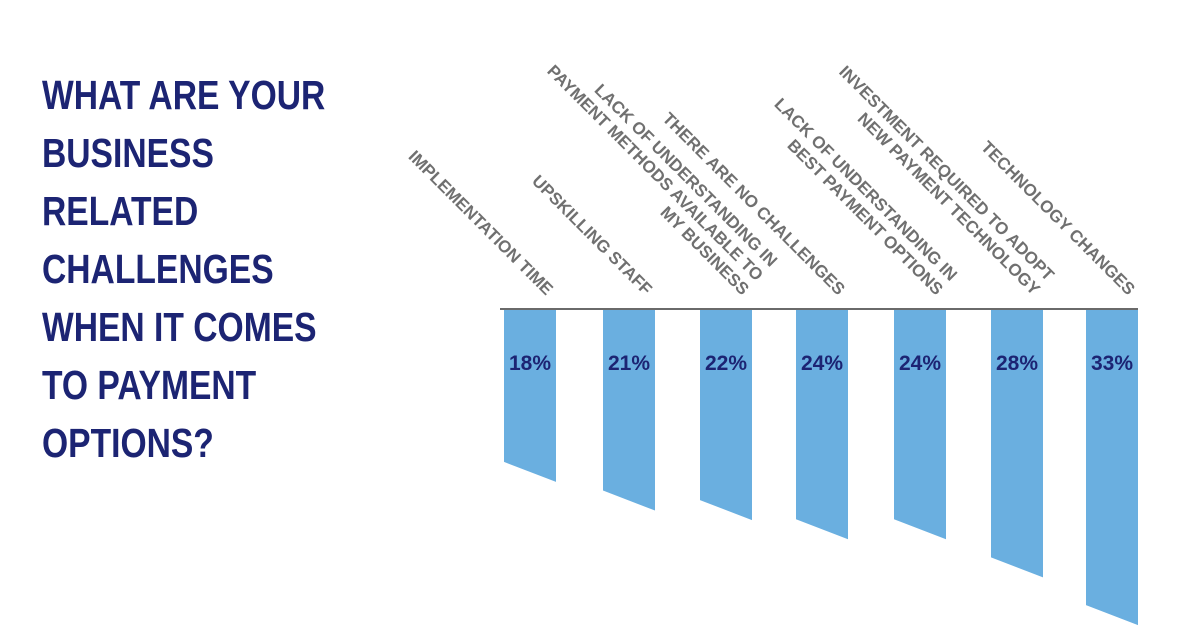  Describe the element at coordinates (1017, 363) in the screenshot. I see `value-label: 28%` at that location.